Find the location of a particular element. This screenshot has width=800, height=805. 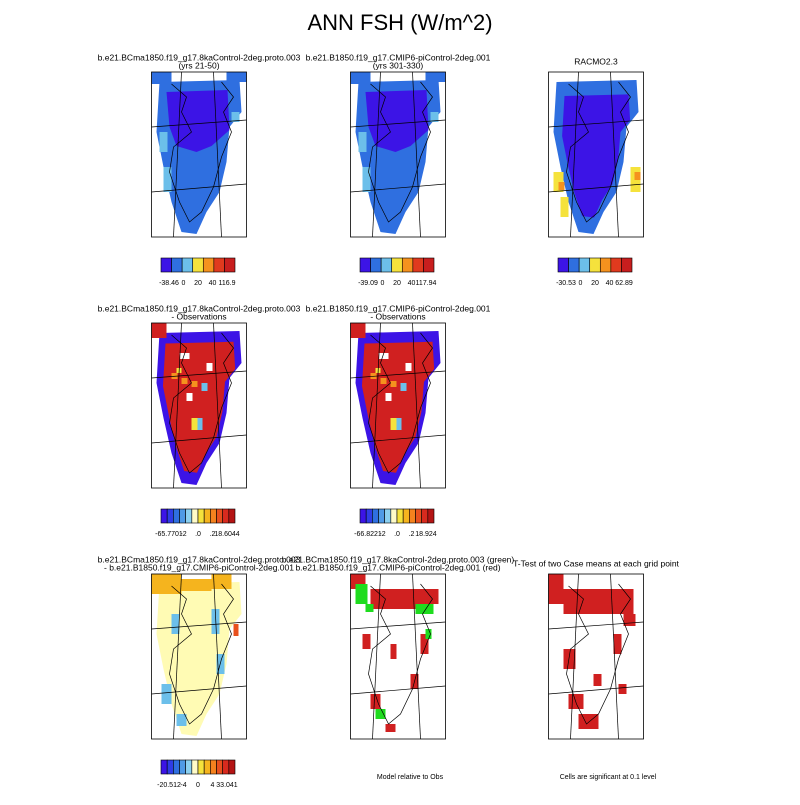

colorbar-label: 18.924 is located at coordinates (426, 534).